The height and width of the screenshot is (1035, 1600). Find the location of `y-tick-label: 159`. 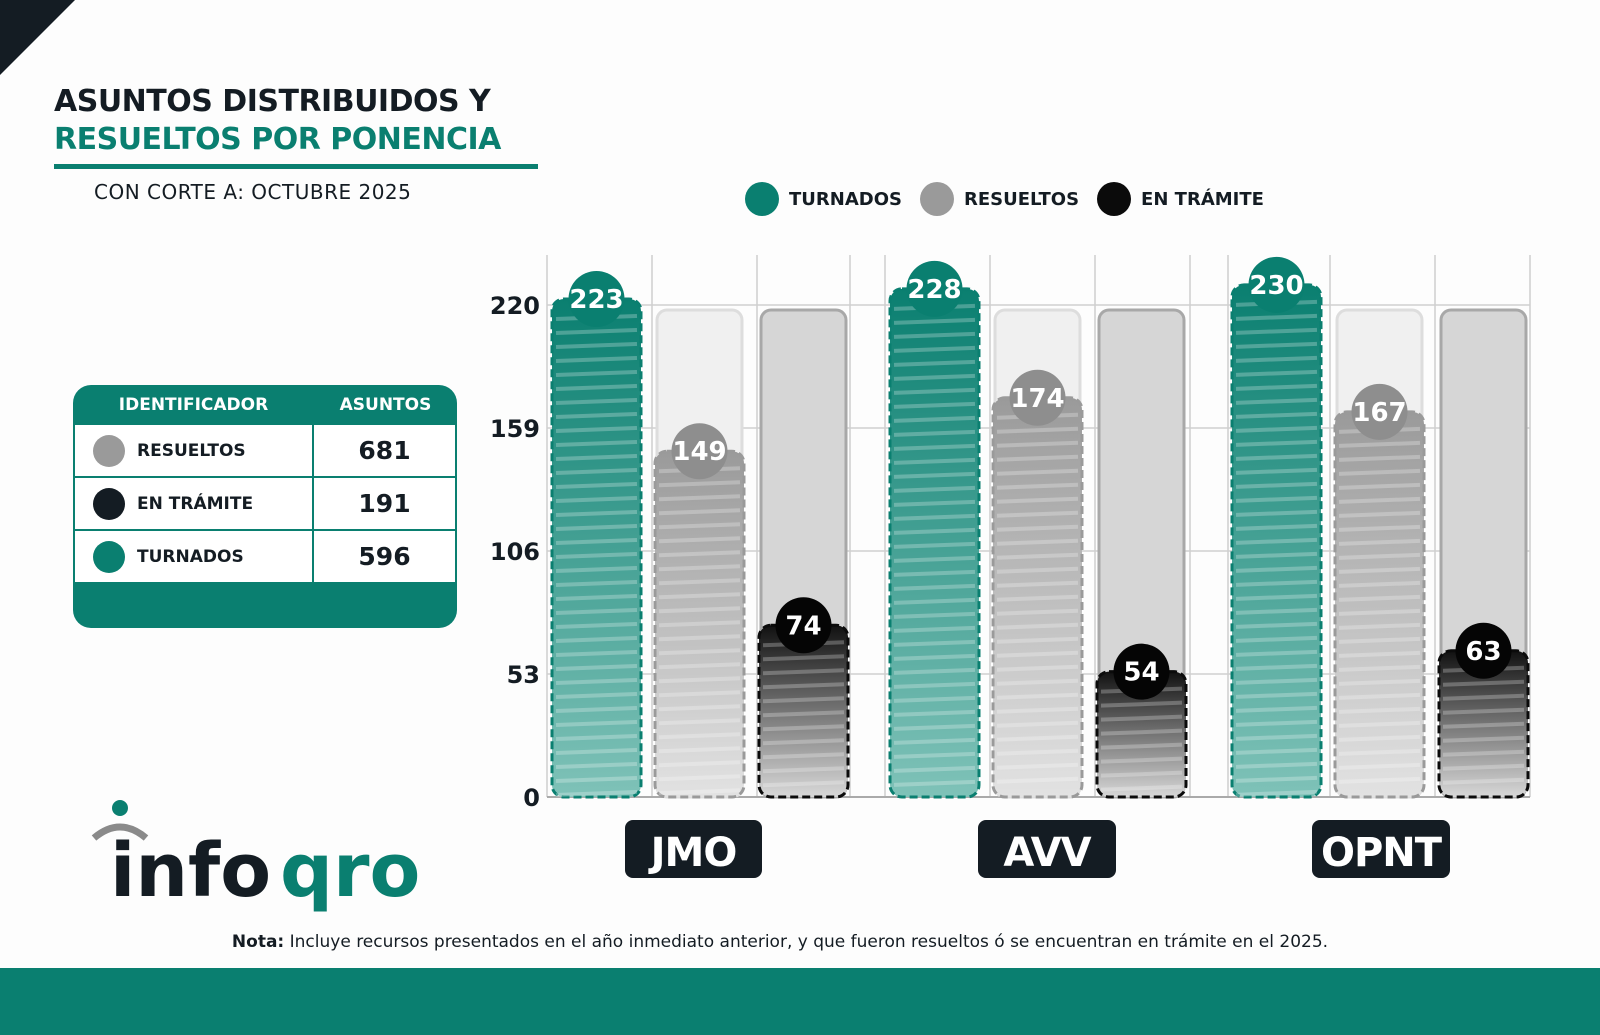

y-tick-label: 159 is located at coordinates (515, 429).